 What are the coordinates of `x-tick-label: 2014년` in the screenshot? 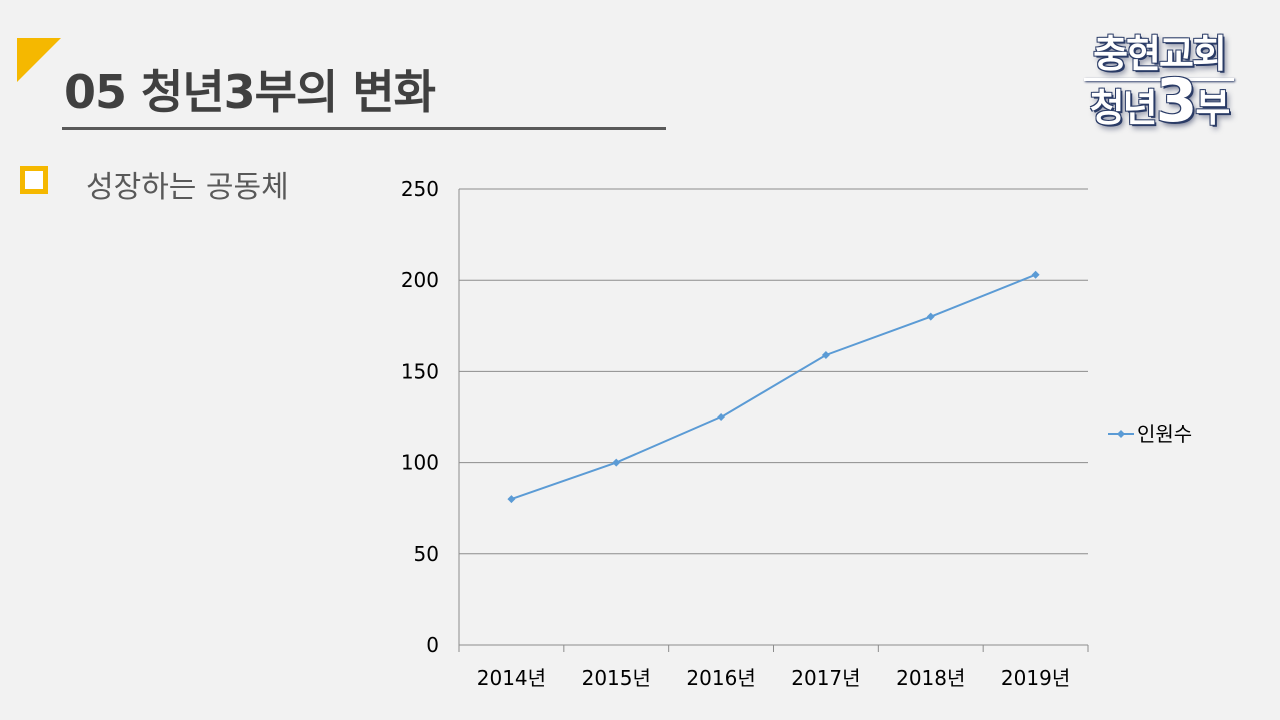 It's located at (511, 678).